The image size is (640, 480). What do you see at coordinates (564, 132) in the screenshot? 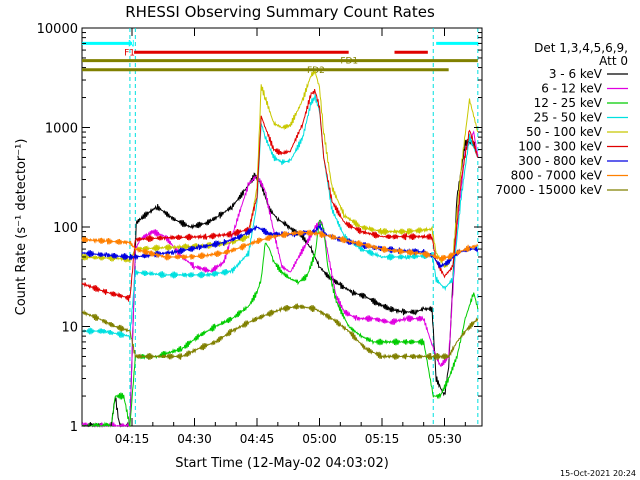
I see `legend-label-50-100-kev: 50 - 100 keV` at bounding box center [564, 132].